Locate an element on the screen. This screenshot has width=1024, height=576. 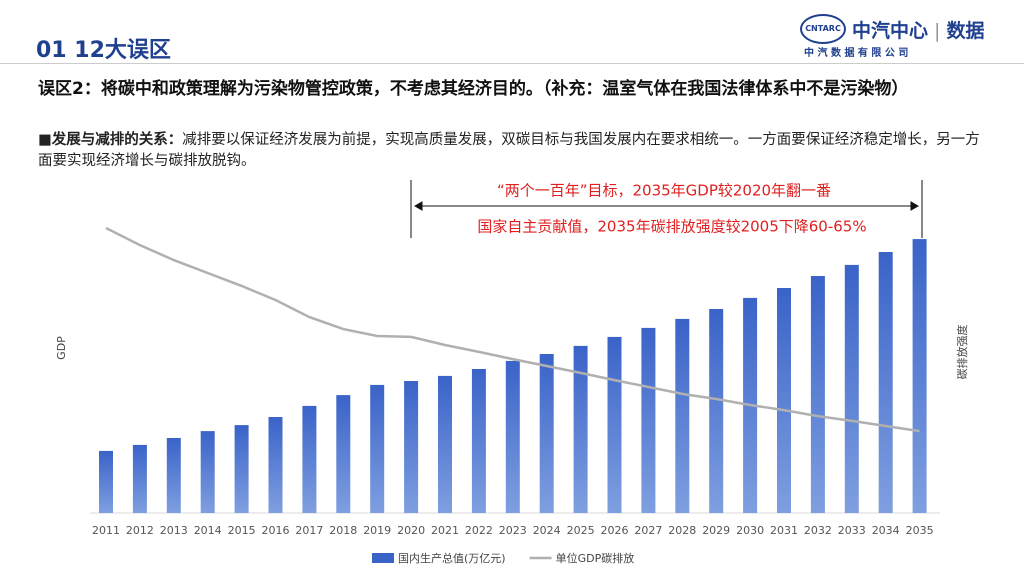
annotation-bracket is located at coordinates (666, 209).